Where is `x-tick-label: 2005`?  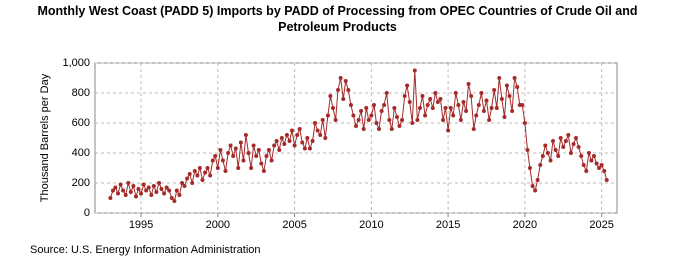
x-tick-label: 2005 is located at coordinates (294, 225).